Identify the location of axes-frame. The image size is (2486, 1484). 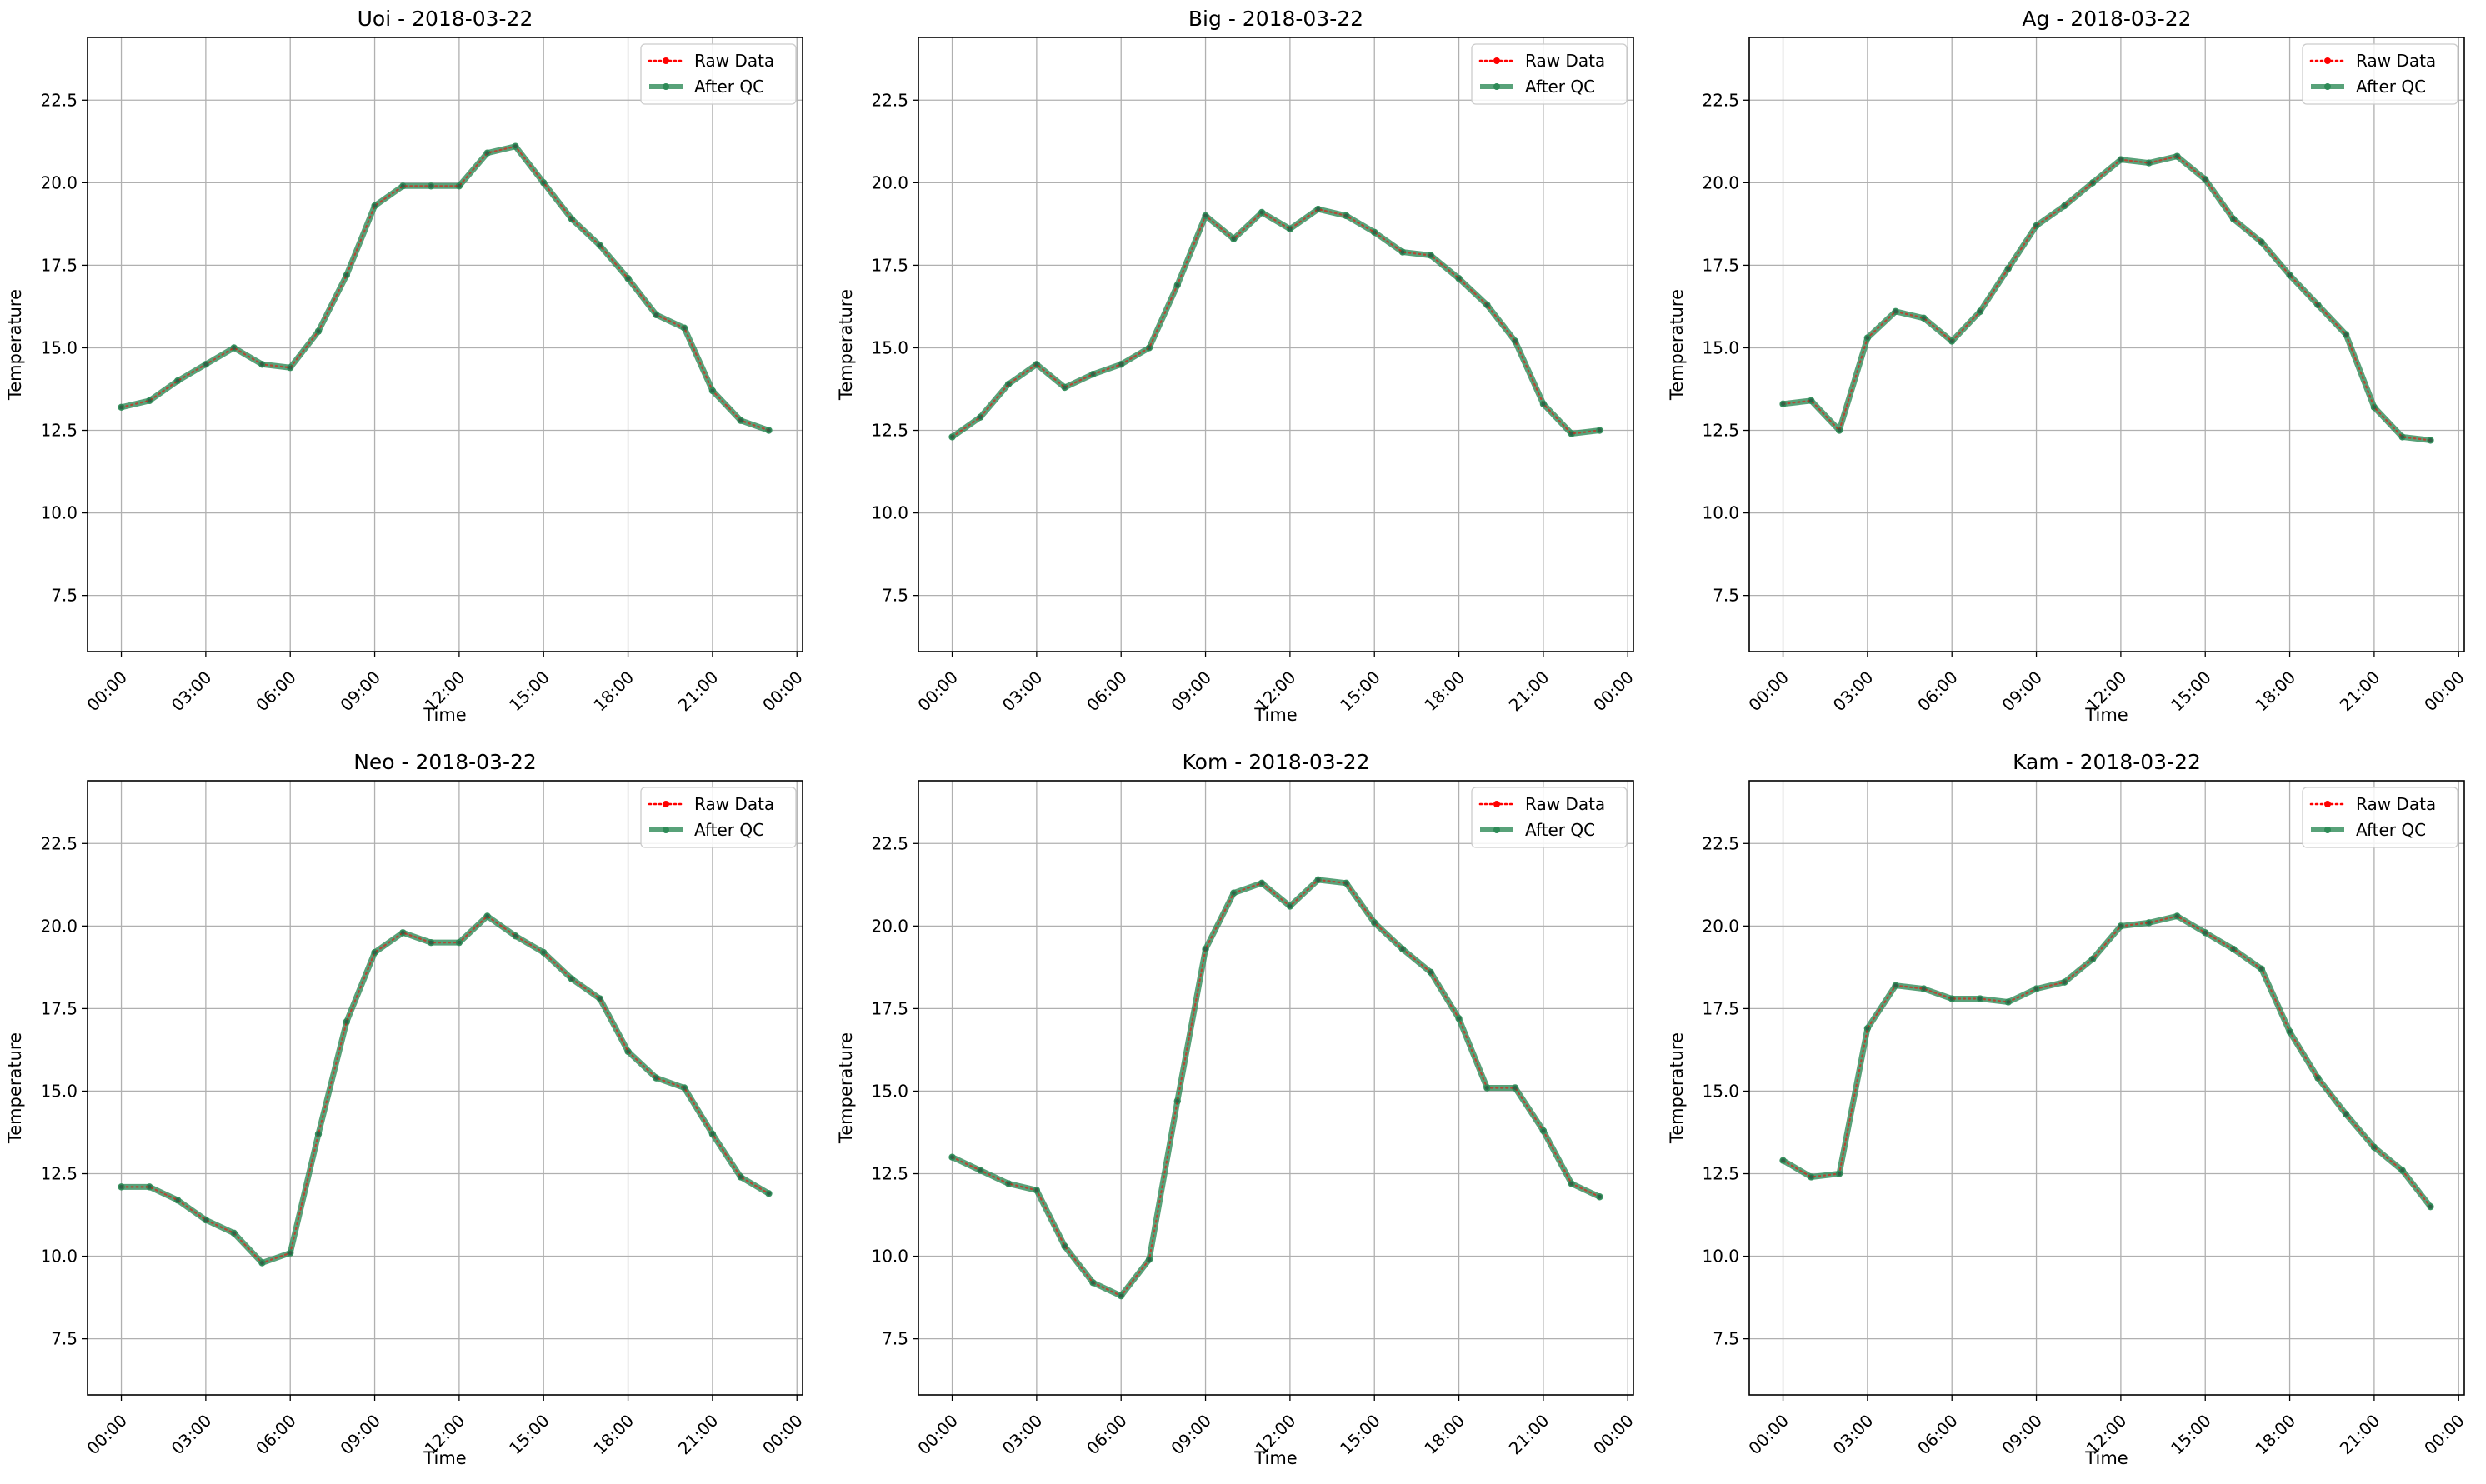
(1276, 1088).